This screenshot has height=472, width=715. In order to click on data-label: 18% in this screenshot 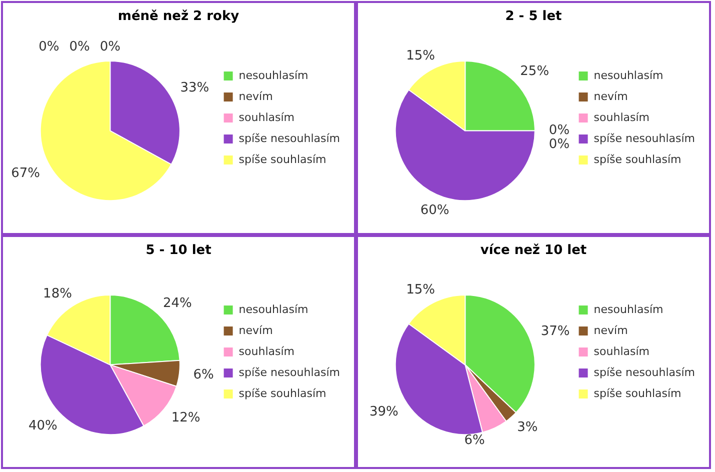, I will do `click(57, 294)`.